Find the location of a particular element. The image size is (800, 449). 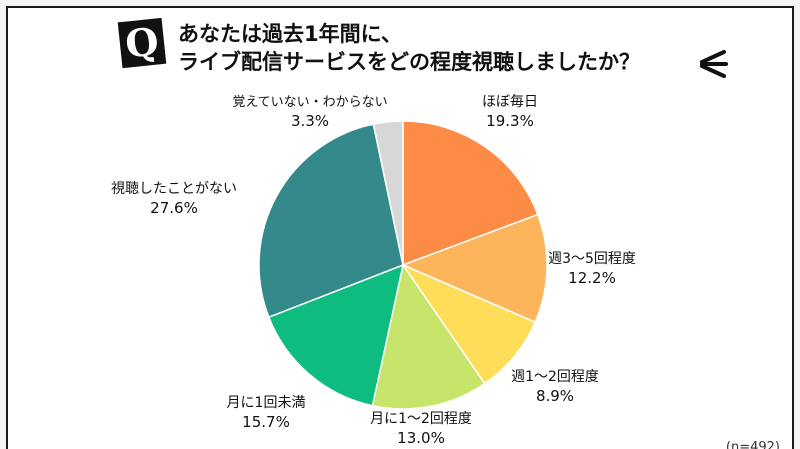

slice-label-3: 週1～2回程度 8.9% is located at coordinates (555, 387).